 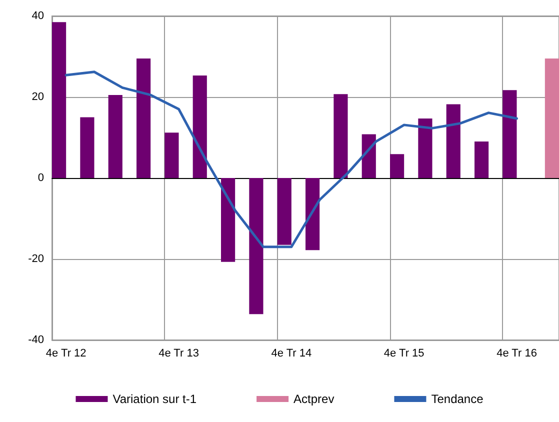 I want to click on x-tick-label: 4e Tr 16, so click(x=516, y=354).